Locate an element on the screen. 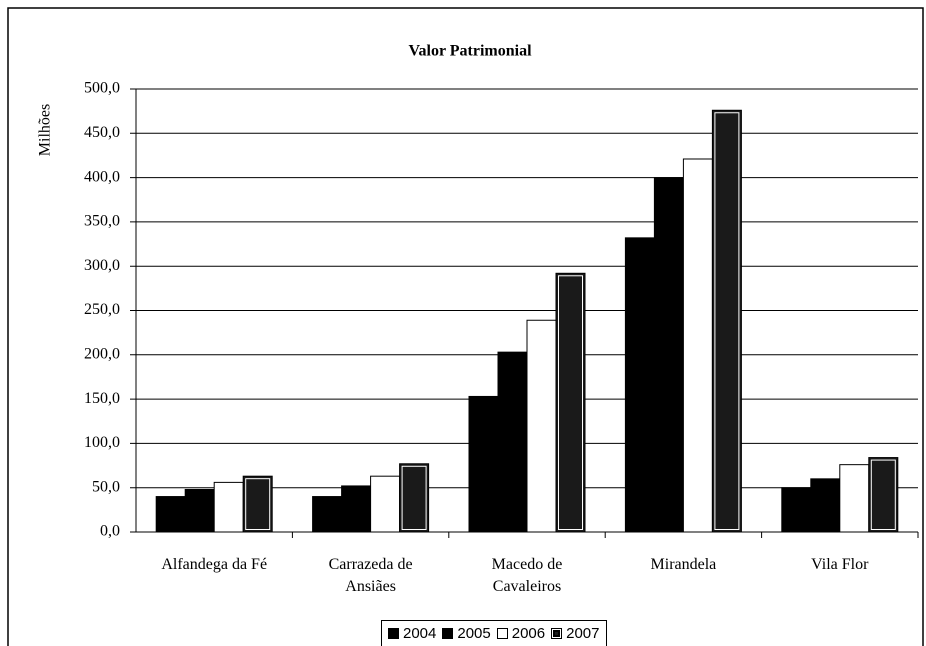 The width and height of the screenshot is (926, 646). y-tick-label: 500,0 is located at coordinates (102, 88).